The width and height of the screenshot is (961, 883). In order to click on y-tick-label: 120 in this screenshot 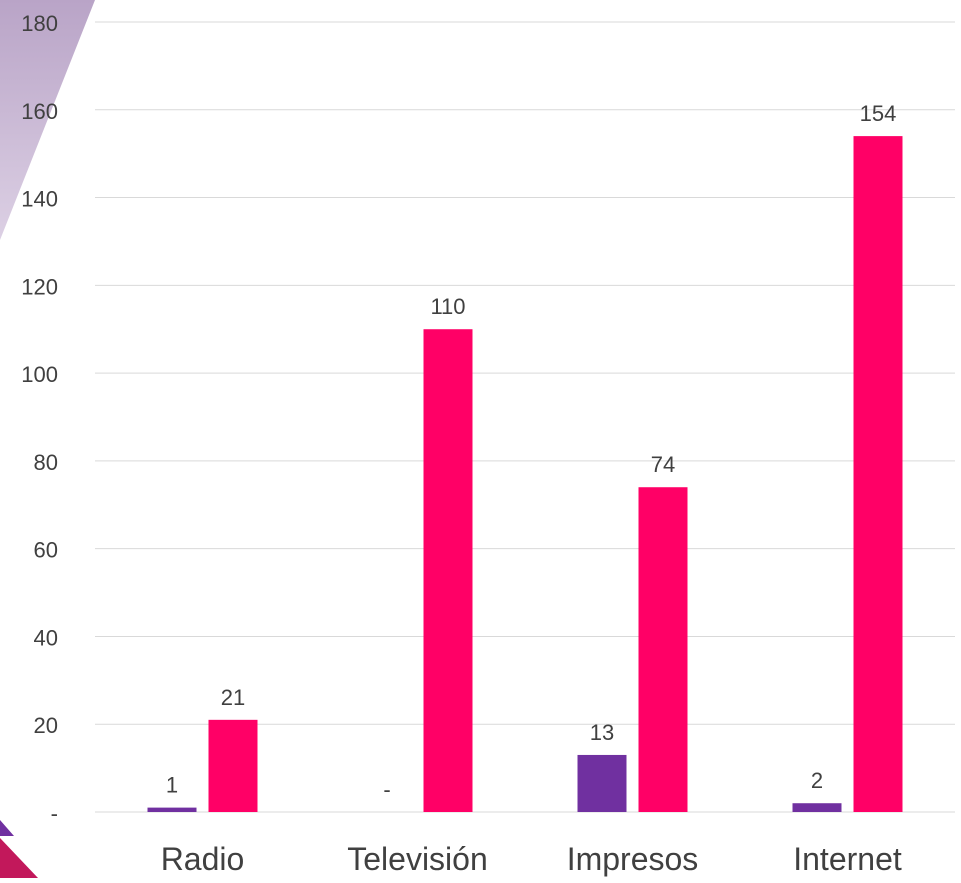, I will do `click(39, 286)`.